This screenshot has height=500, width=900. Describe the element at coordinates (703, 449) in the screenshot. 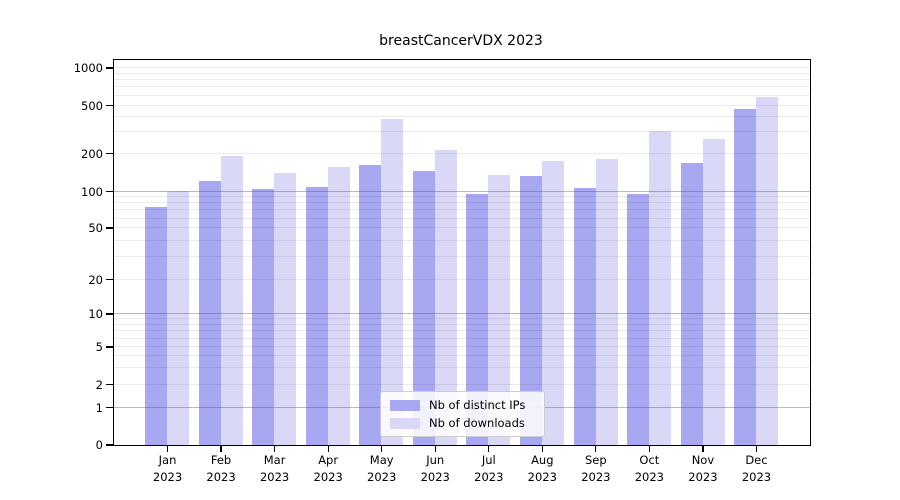

I see `x-tick-mark-nov` at that location.